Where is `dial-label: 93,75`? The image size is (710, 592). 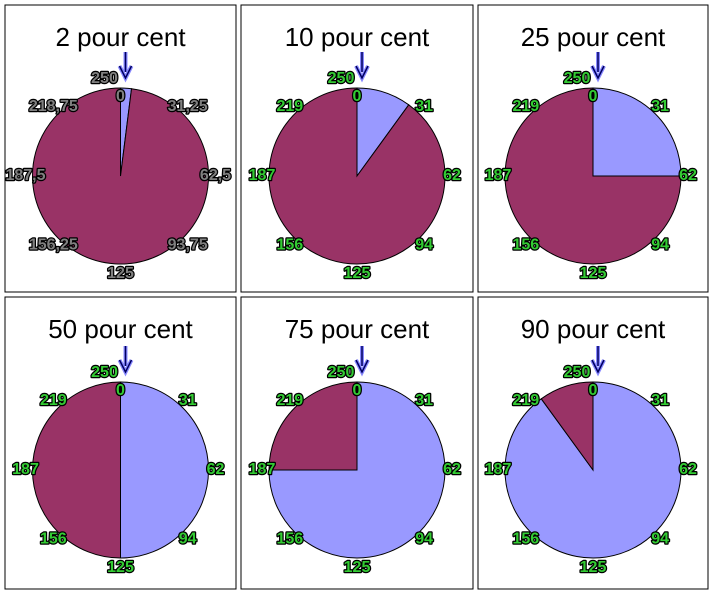
dial-label: 93,75 is located at coordinates (188, 245).